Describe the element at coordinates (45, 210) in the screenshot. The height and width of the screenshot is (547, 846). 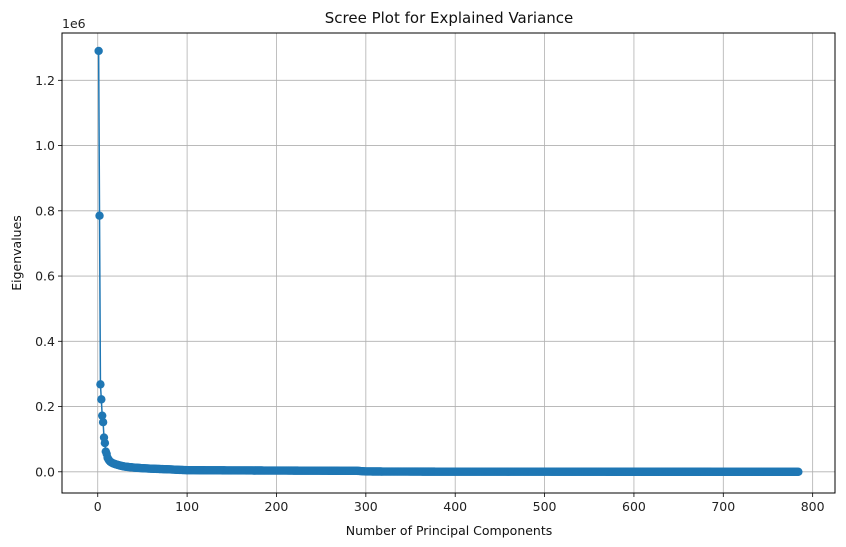
I see `y-tick-label: 0.8` at that location.